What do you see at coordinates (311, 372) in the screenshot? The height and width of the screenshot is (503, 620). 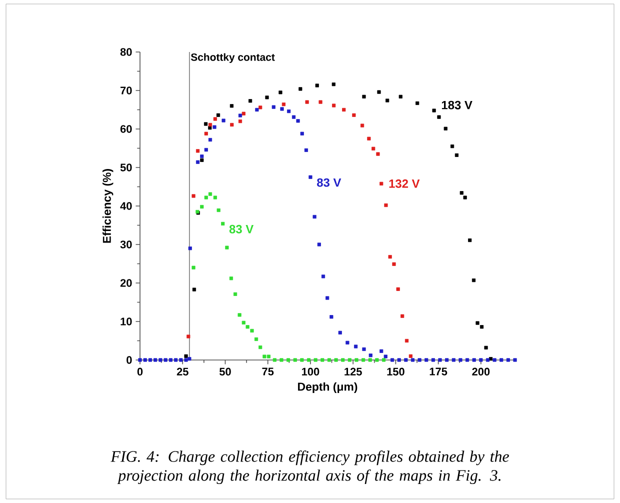 I see `x-tick-label: 100` at bounding box center [311, 372].